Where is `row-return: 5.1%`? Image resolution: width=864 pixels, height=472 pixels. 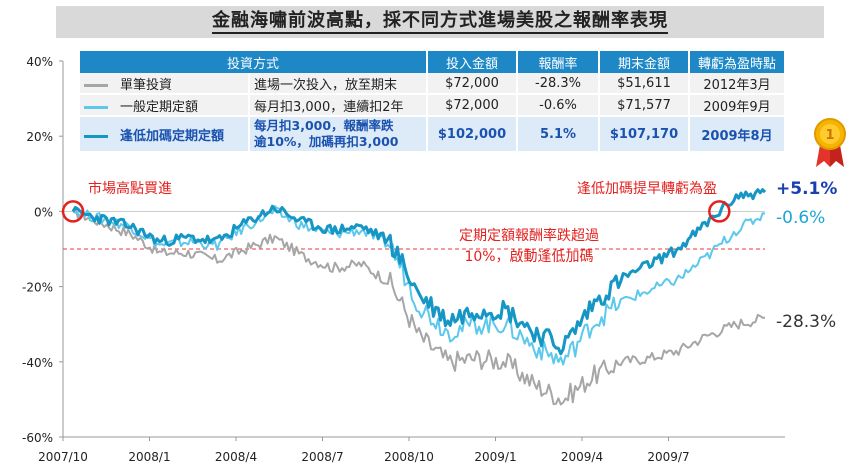 row-return: 5.1% is located at coordinates (558, 133).